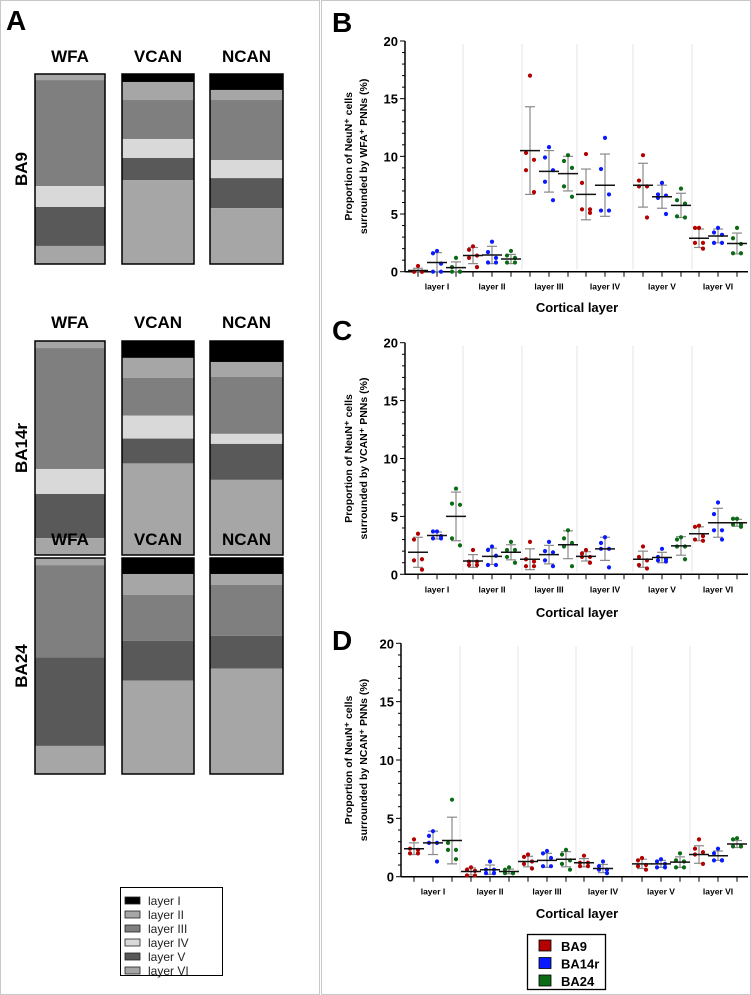  What do you see at coordinates (391, 156) in the screenshot?
I see `y-tick-label: 10` at bounding box center [391, 156].